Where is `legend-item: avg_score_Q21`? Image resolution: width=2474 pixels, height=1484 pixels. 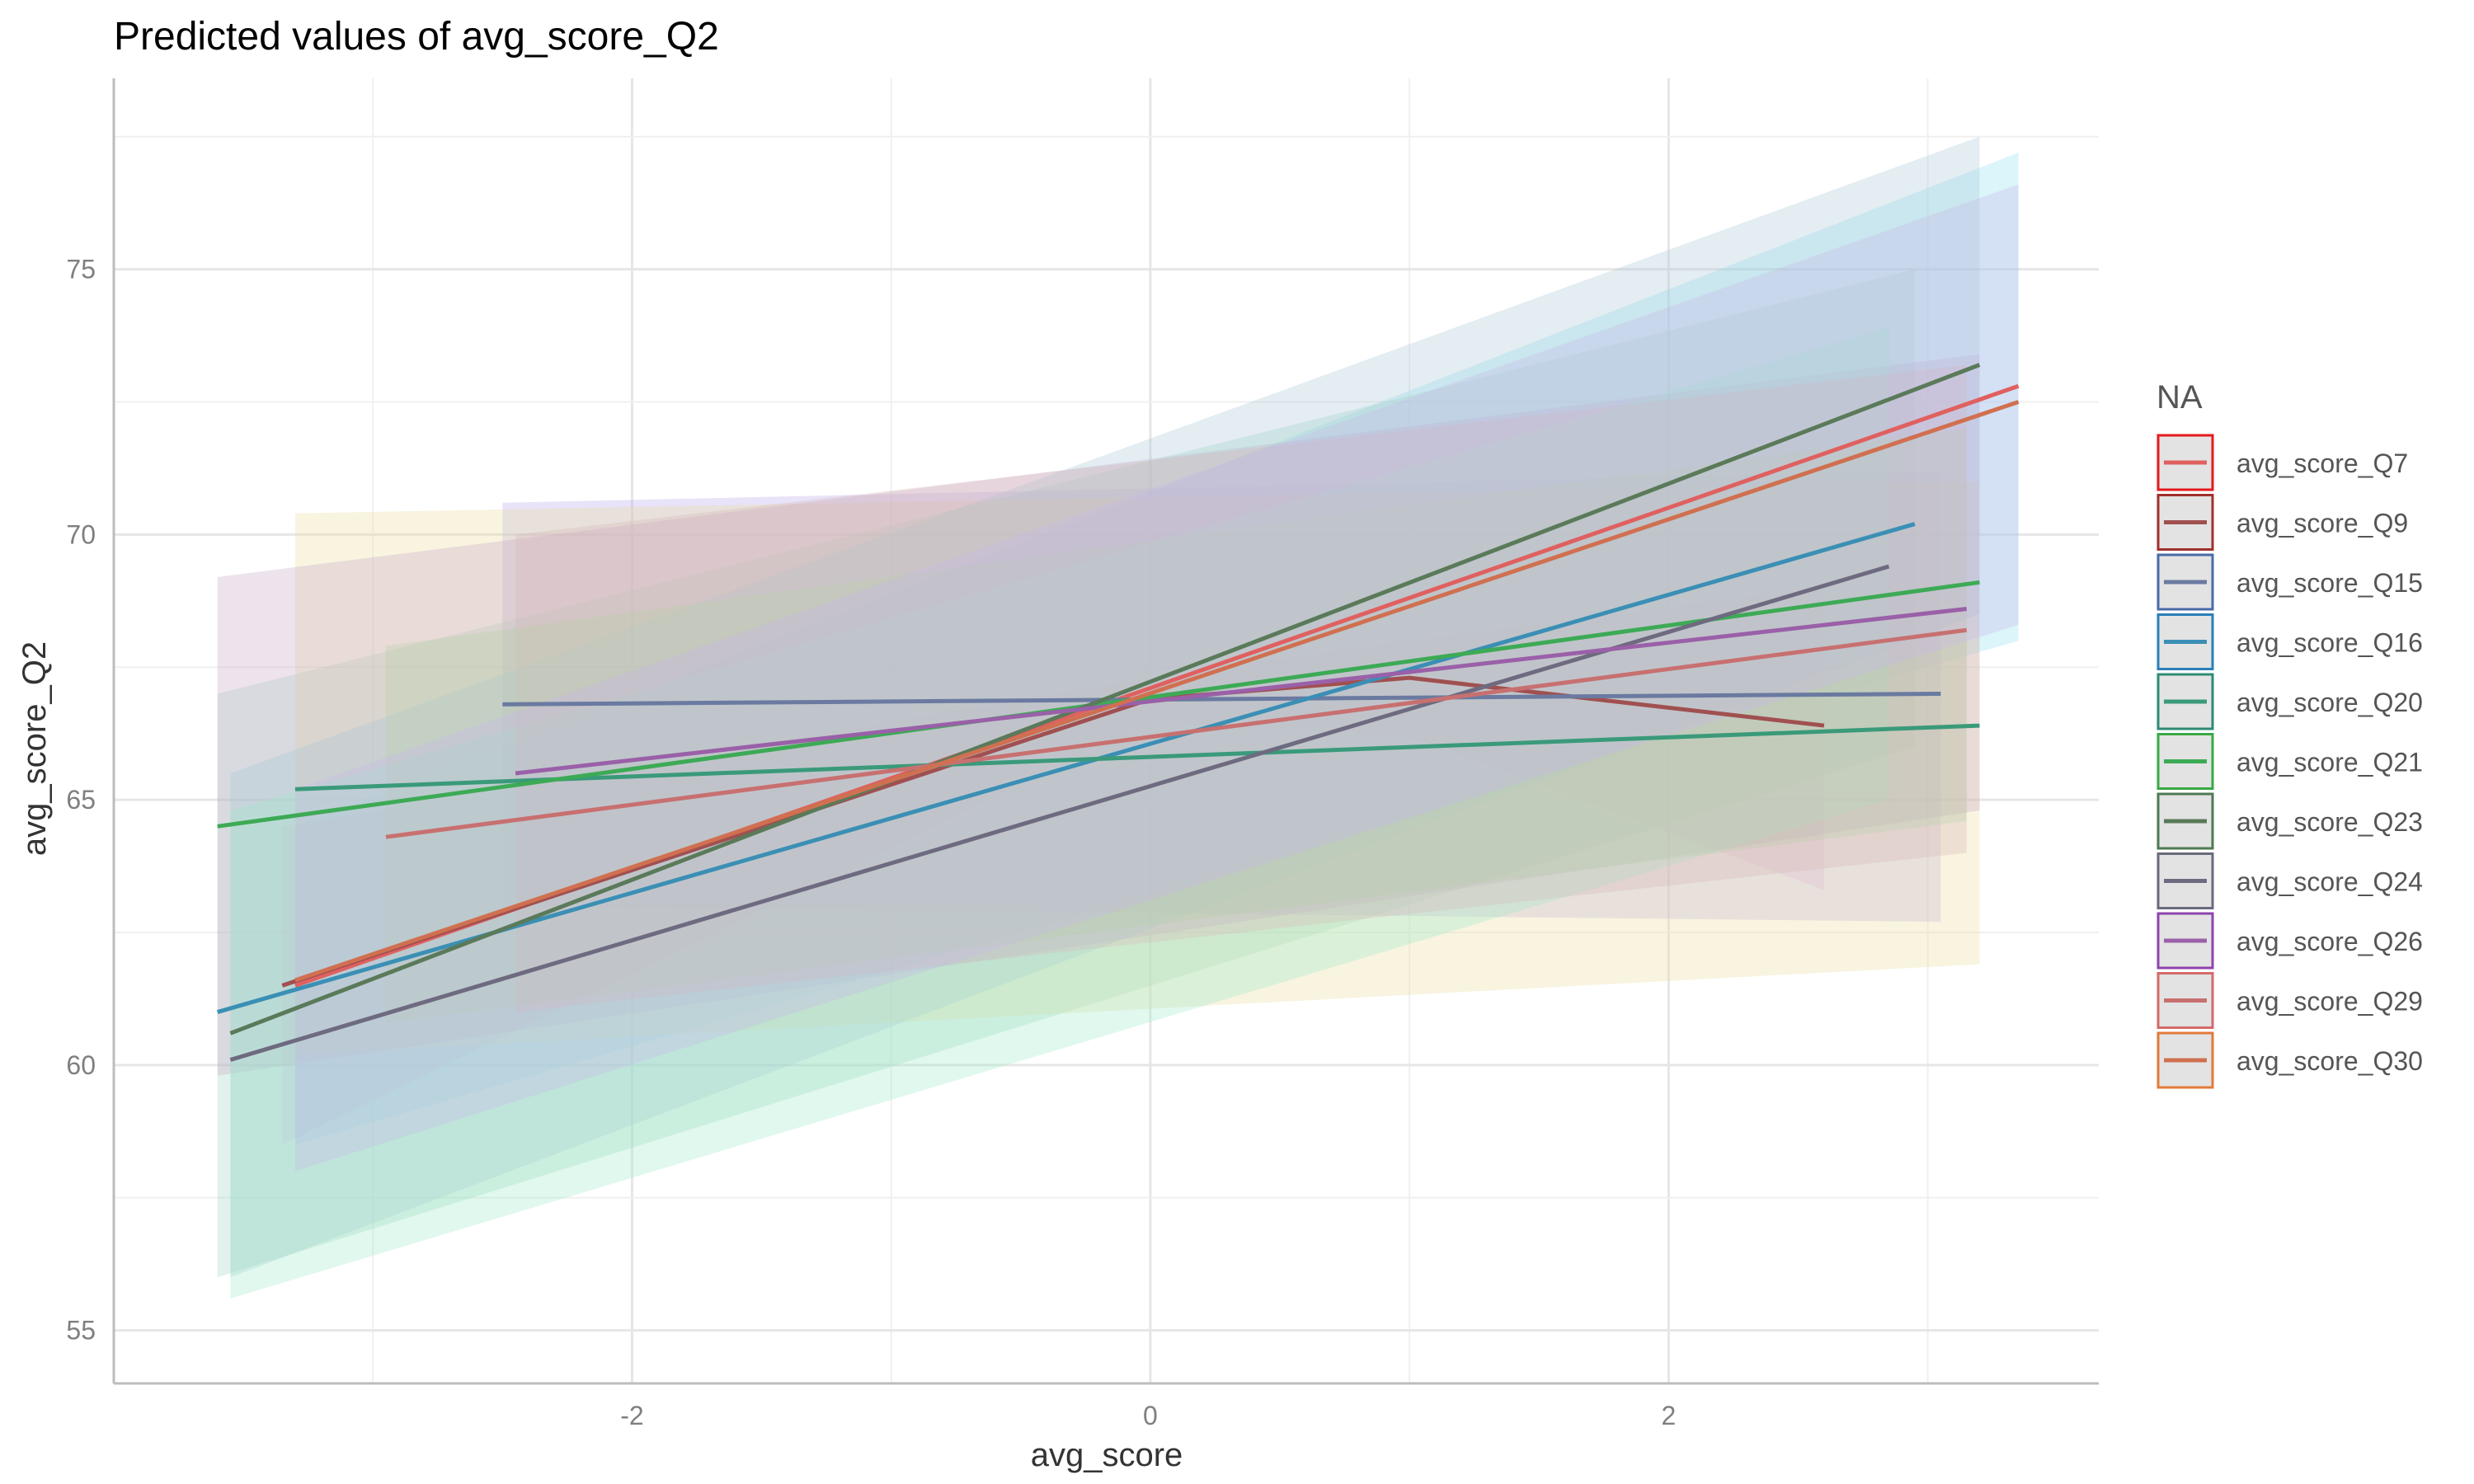
legend-item: avg_score_Q21 is located at coordinates (2290, 761).